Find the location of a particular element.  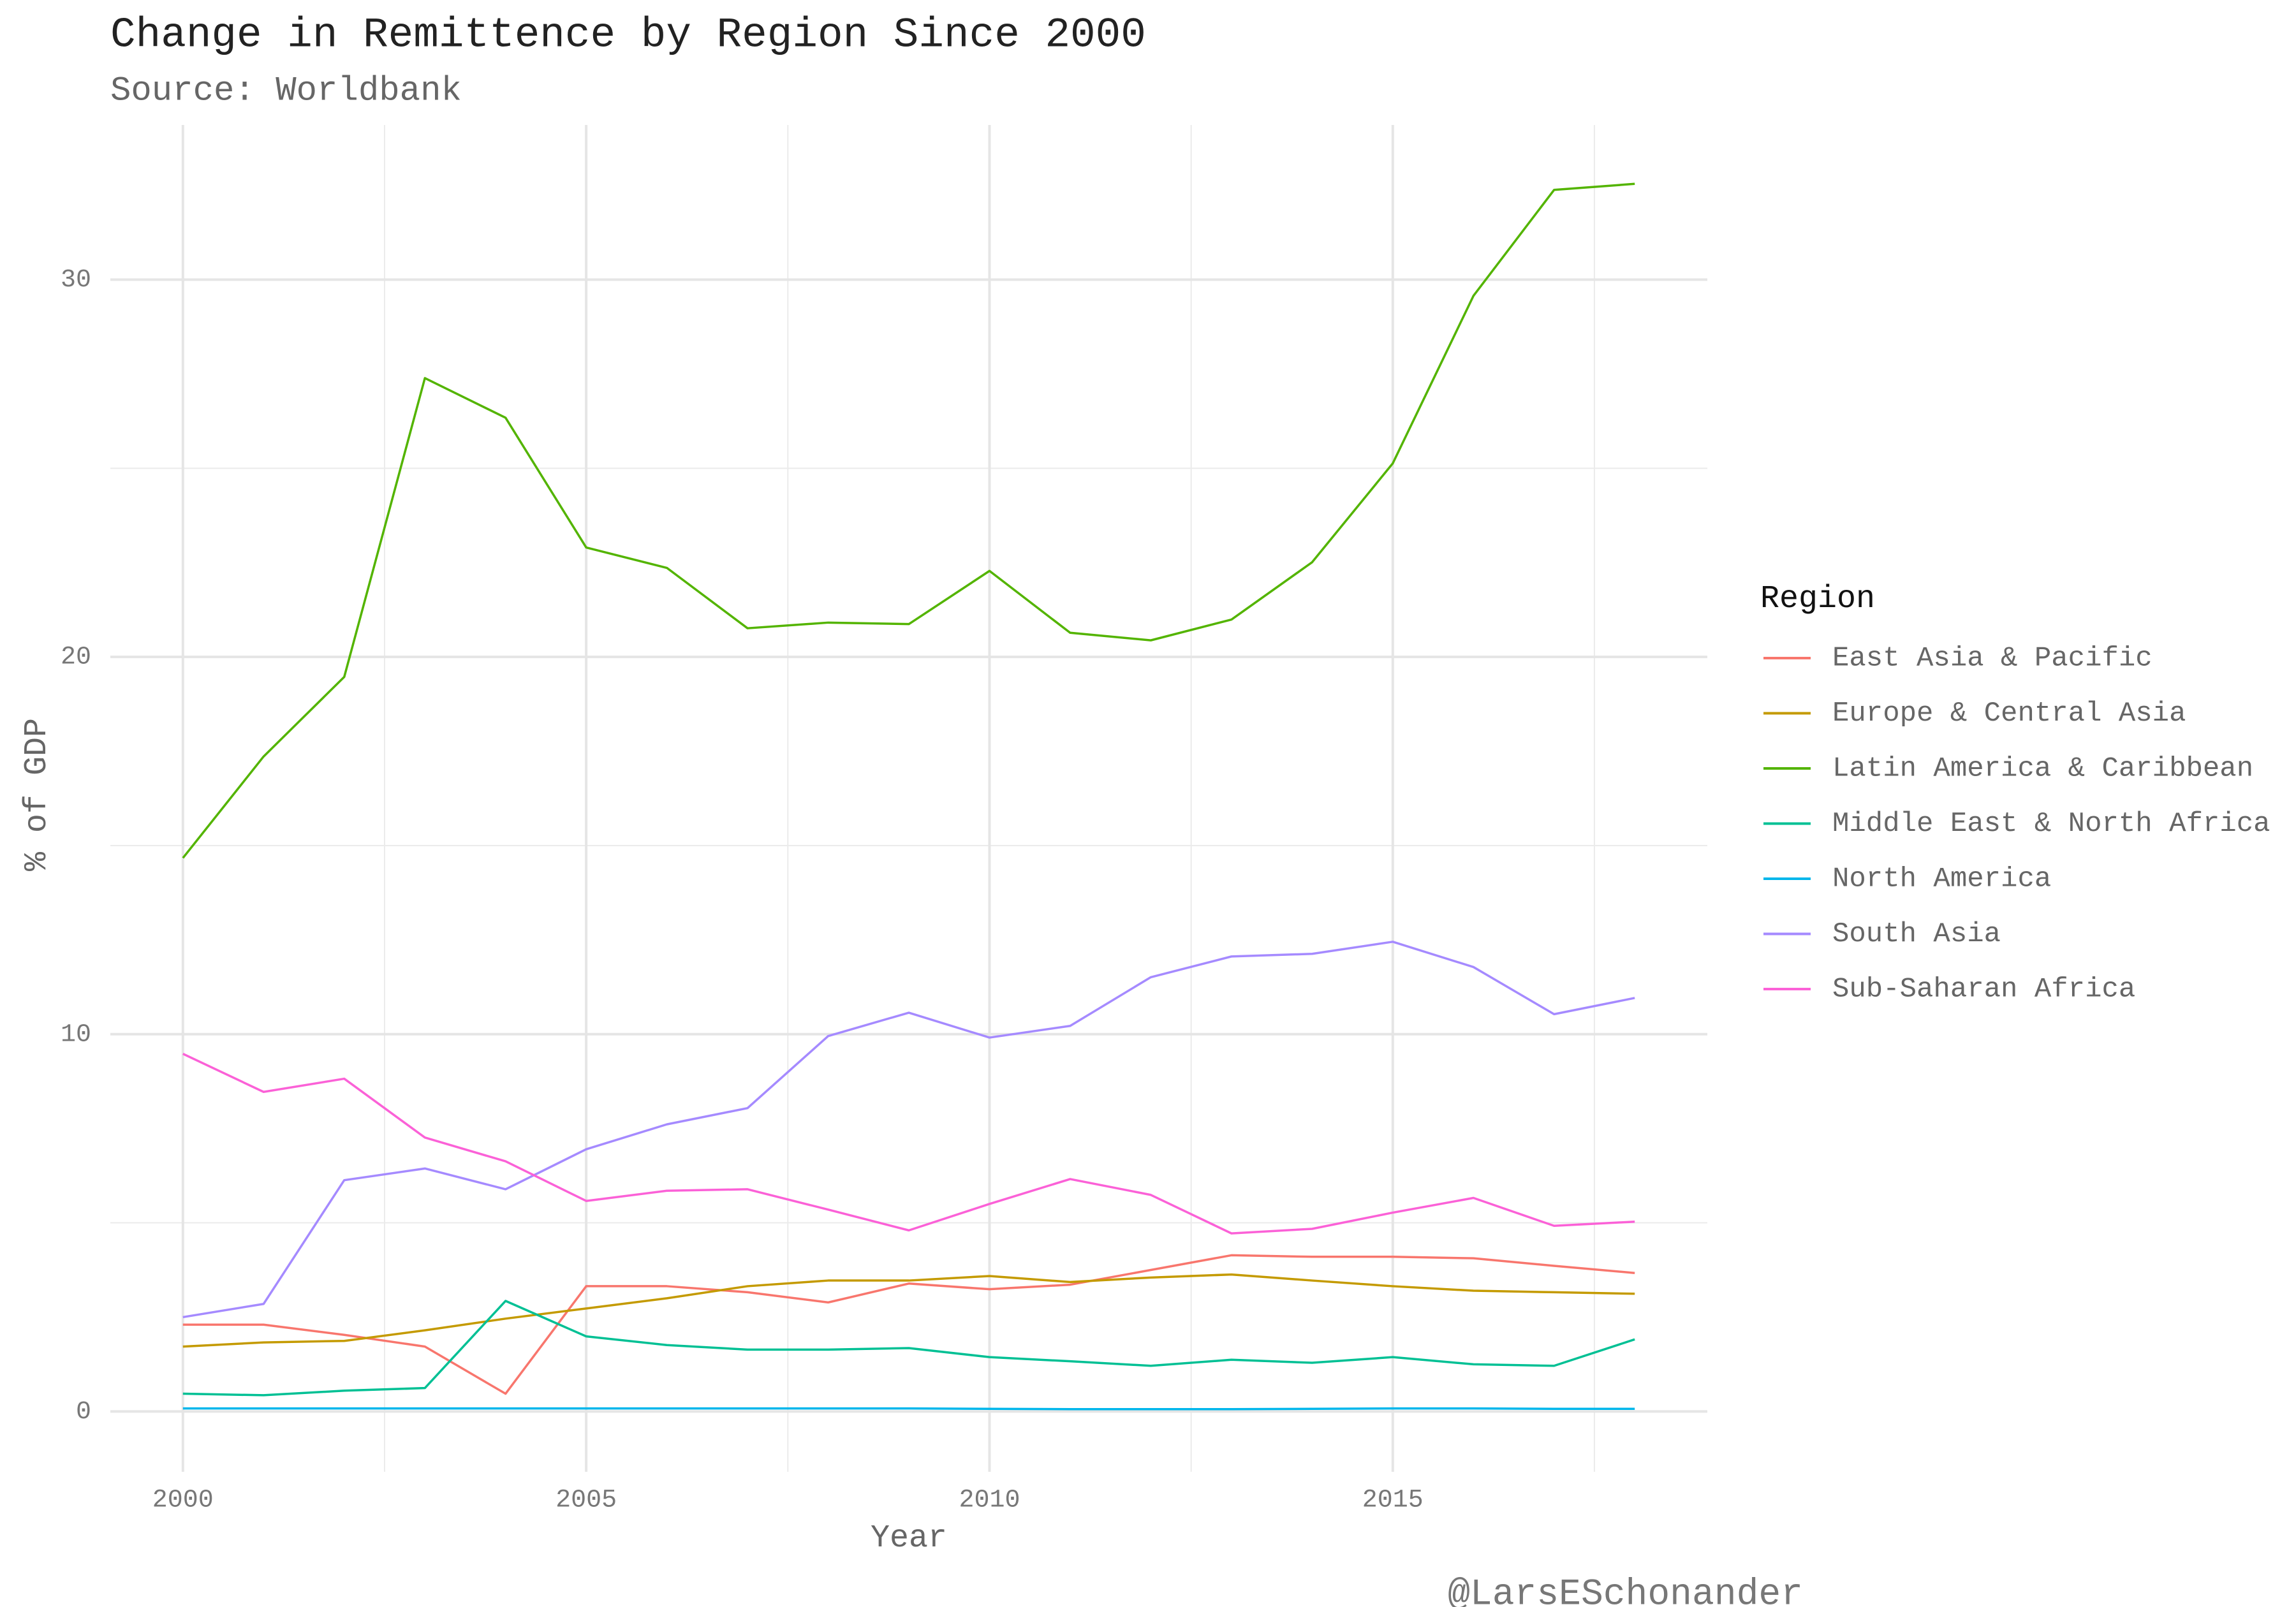

y-tick-label: 20 is located at coordinates (76, 657).